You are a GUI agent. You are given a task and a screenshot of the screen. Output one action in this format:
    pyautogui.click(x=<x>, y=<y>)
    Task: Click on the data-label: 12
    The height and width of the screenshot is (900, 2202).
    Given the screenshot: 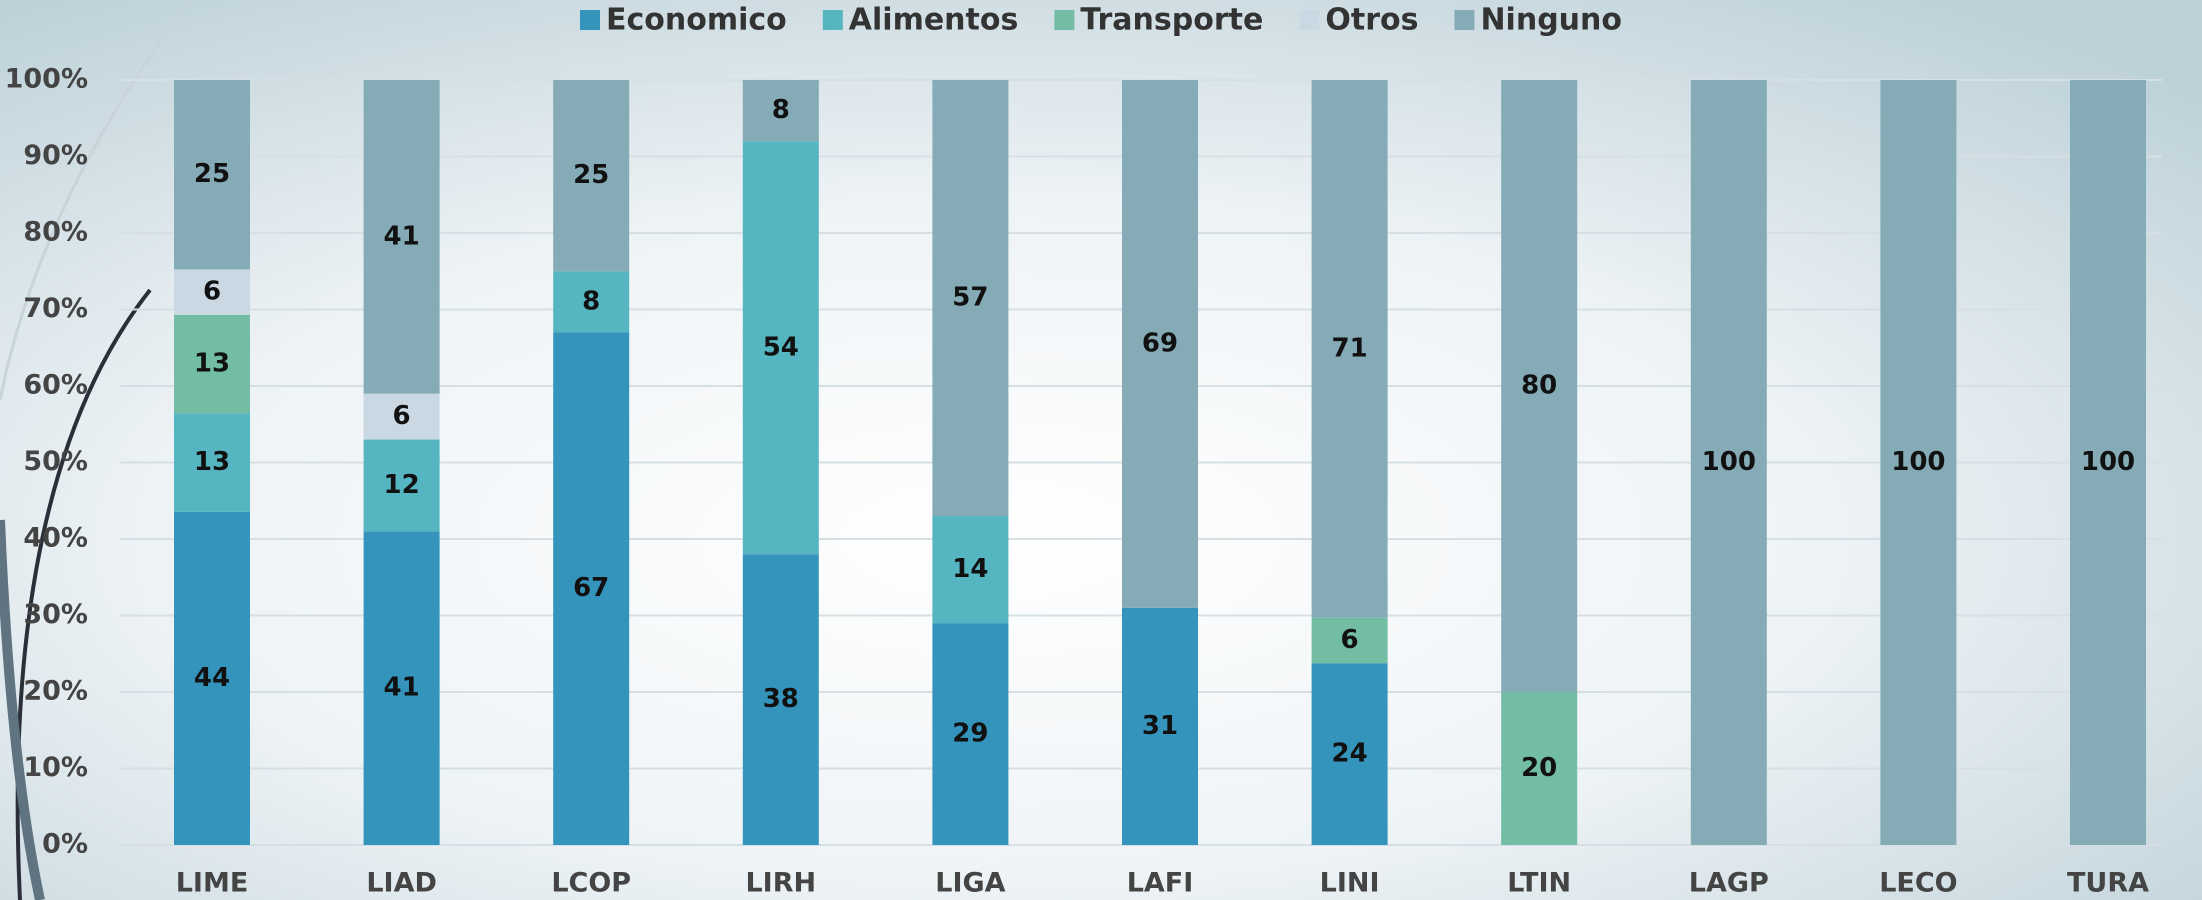 What is the action you would take?
    pyautogui.click(x=402, y=485)
    